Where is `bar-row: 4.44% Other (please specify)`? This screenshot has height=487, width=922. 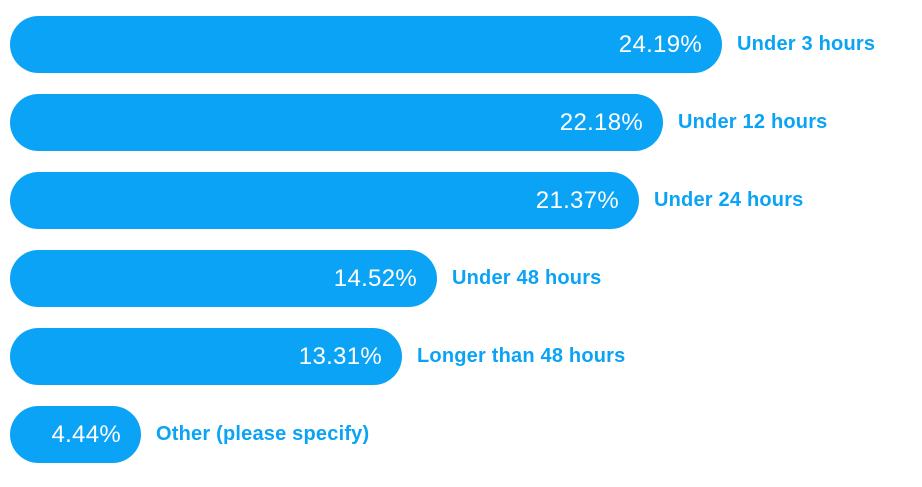
bar-row: 4.44% Other (please specify) is located at coordinates (466, 434).